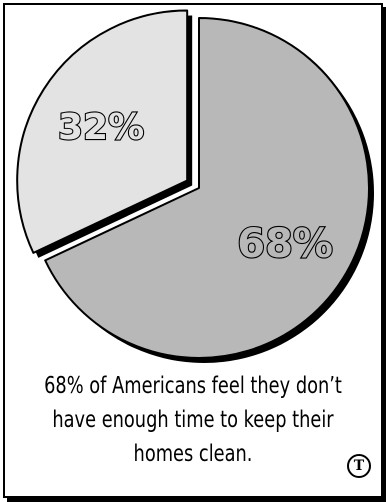 The image size is (386, 502). What do you see at coordinates (101, 127) in the screenshot?
I see `pie-slice-label-2: 32%` at bounding box center [101, 127].